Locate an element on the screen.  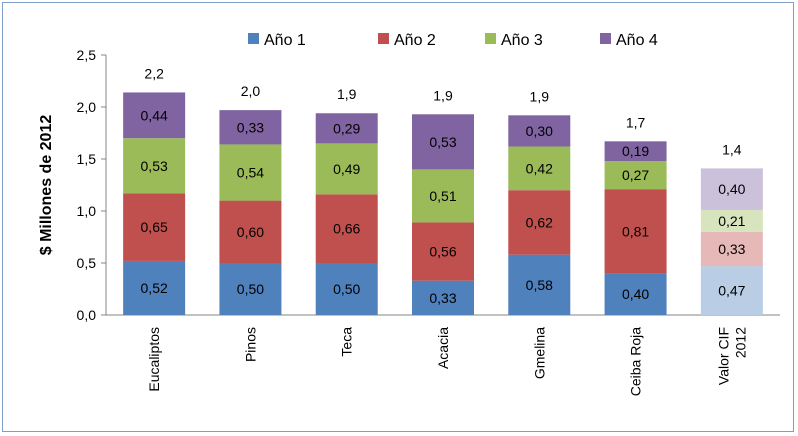
x-tick-label: Pinos is located at coordinates (250, 344).